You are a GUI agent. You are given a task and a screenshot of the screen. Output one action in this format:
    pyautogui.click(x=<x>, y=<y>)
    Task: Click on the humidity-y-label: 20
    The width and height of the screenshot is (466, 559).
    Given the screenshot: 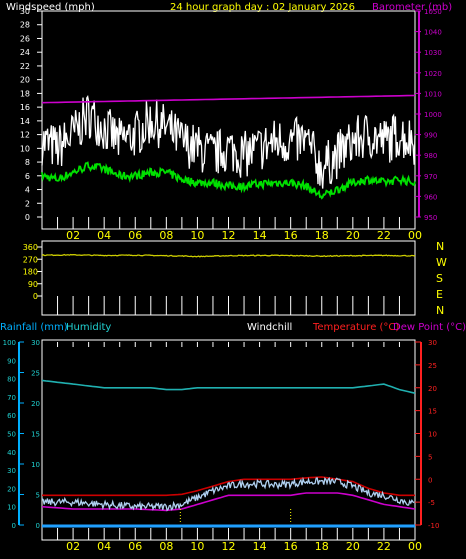 What is the action you would take?
    pyautogui.click(x=11, y=489)
    